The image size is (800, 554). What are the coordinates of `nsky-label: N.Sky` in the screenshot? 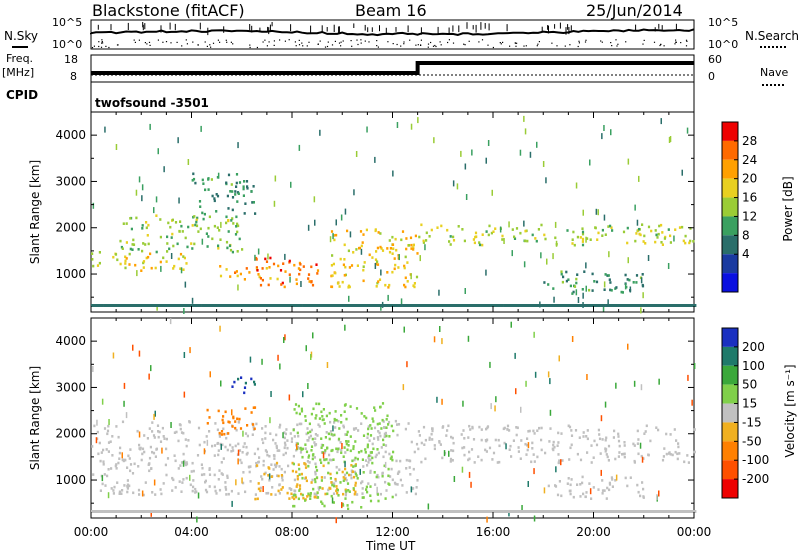 It's located at (21, 36).